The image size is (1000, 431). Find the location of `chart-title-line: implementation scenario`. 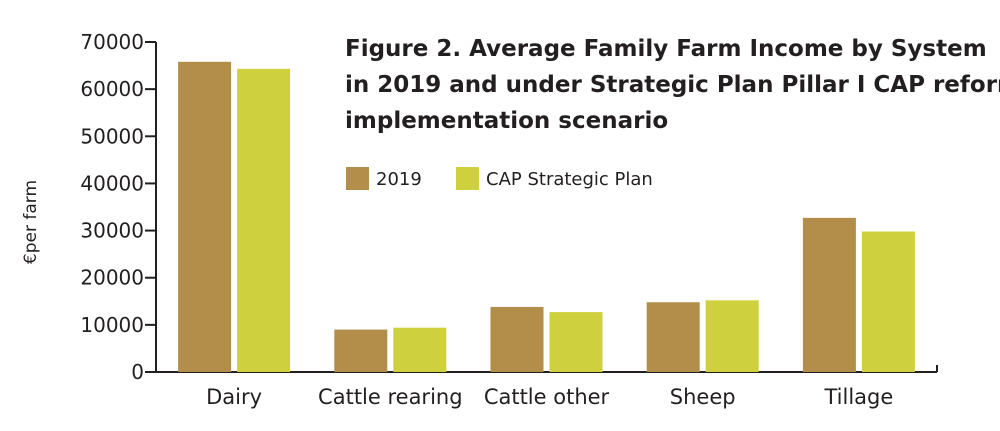

chart-title-line: implementation scenario is located at coordinates (506, 121).